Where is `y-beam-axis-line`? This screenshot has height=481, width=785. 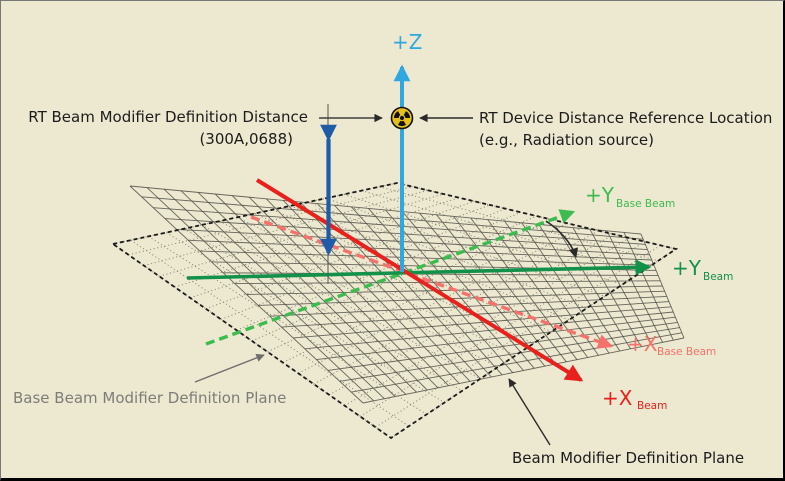 y-beam-axis-line is located at coordinates (419, 269).